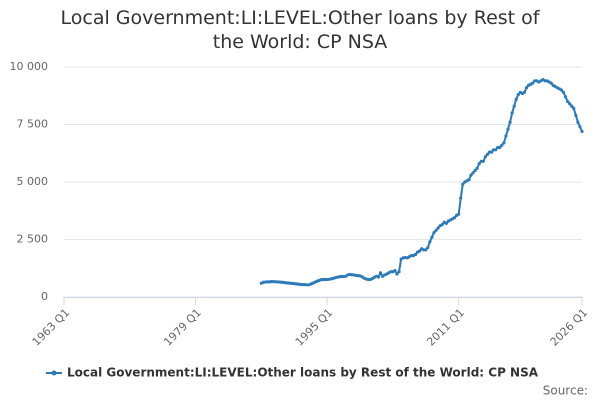 The width and height of the screenshot is (600, 400). What do you see at coordinates (569, 327) in the screenshot?
I see `x-tick-label: 2026 Q1` at bounding box center [569, 327].